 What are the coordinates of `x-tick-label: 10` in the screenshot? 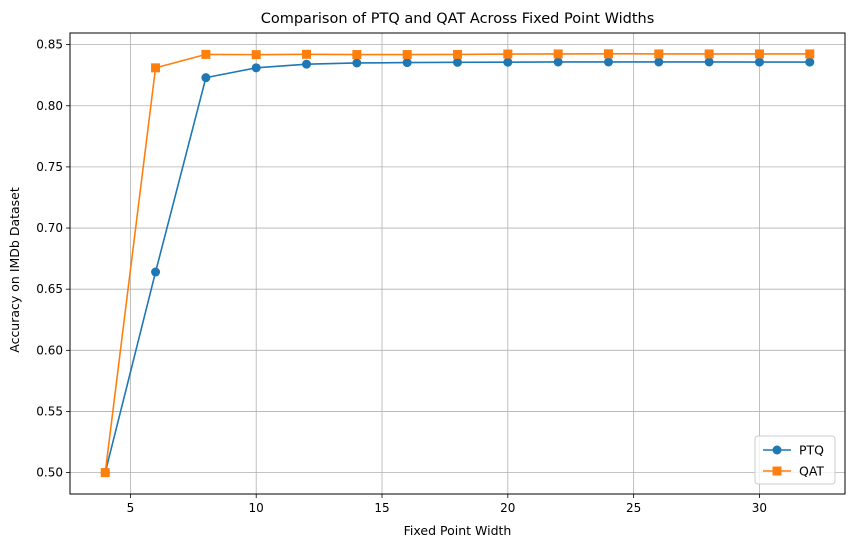 It's located at (256, 508).